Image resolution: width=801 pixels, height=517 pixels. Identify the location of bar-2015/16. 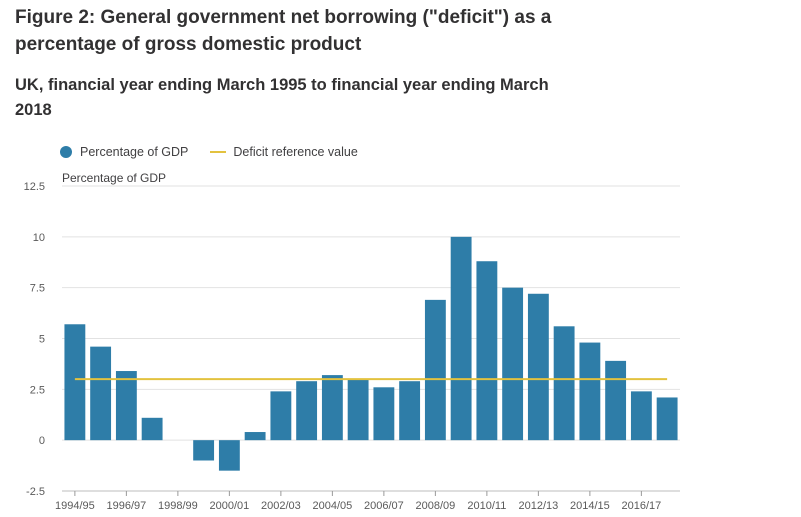
(616, 400).